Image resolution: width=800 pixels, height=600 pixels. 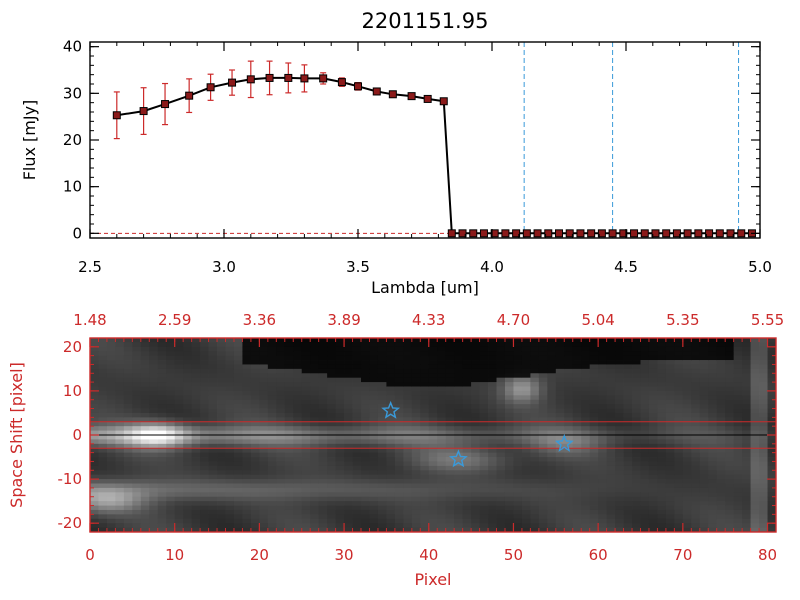 What do you see at coordinates (259, 555) in the screenshot?
I see `x-tick-label: 20` at bounding box center [259, 555].